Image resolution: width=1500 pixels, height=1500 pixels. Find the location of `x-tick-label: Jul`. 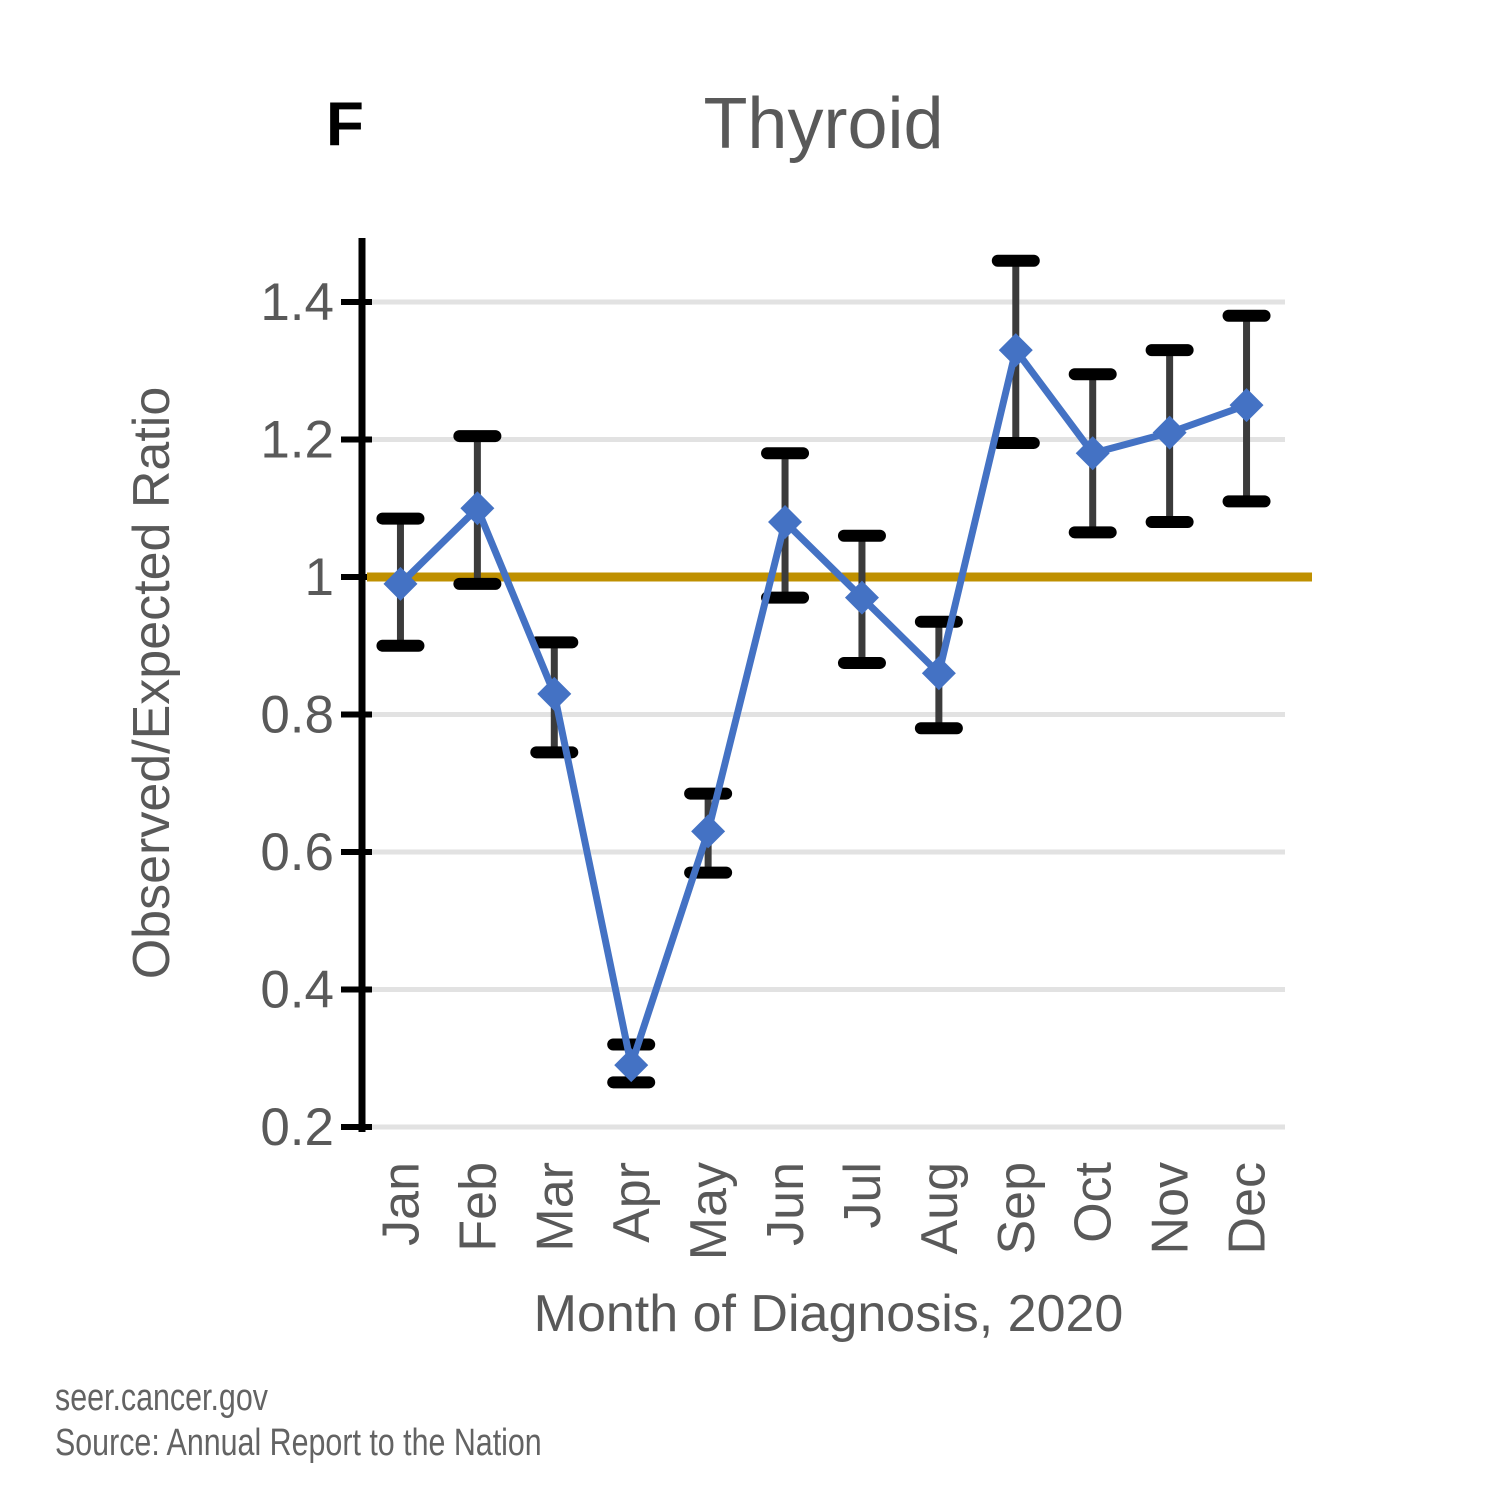

x-tick-label: Jul is located at coordinates (863, 1195).